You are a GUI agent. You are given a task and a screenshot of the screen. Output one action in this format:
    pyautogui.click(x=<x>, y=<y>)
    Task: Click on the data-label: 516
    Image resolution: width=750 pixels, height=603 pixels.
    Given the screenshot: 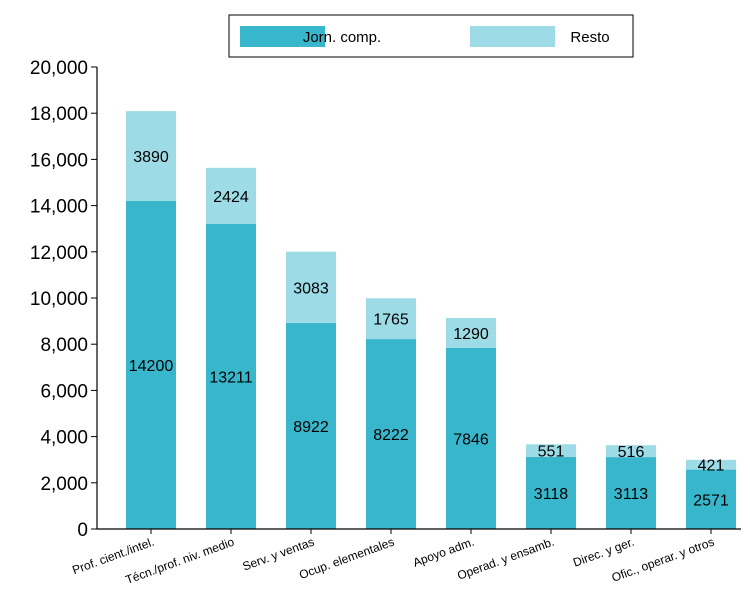 What is the action you would take?
    pyautogui.click(x=631, y=452)
    